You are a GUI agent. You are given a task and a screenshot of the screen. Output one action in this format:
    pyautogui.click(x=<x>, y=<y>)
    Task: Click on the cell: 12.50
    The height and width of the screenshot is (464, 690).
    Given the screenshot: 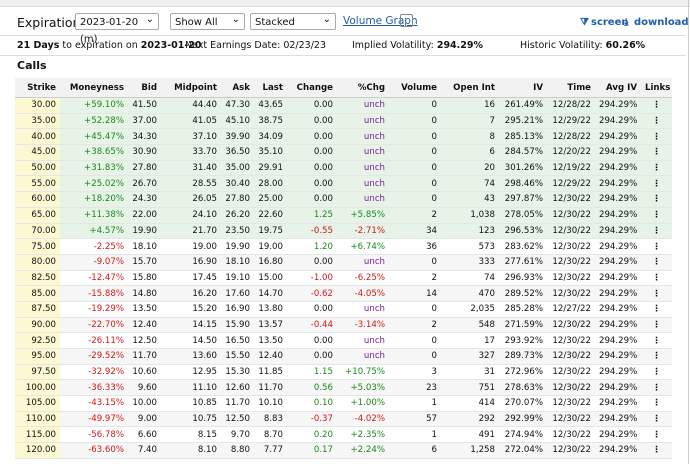 What is the action you would take?
    pyautogui.click(x=237, y=419)
    